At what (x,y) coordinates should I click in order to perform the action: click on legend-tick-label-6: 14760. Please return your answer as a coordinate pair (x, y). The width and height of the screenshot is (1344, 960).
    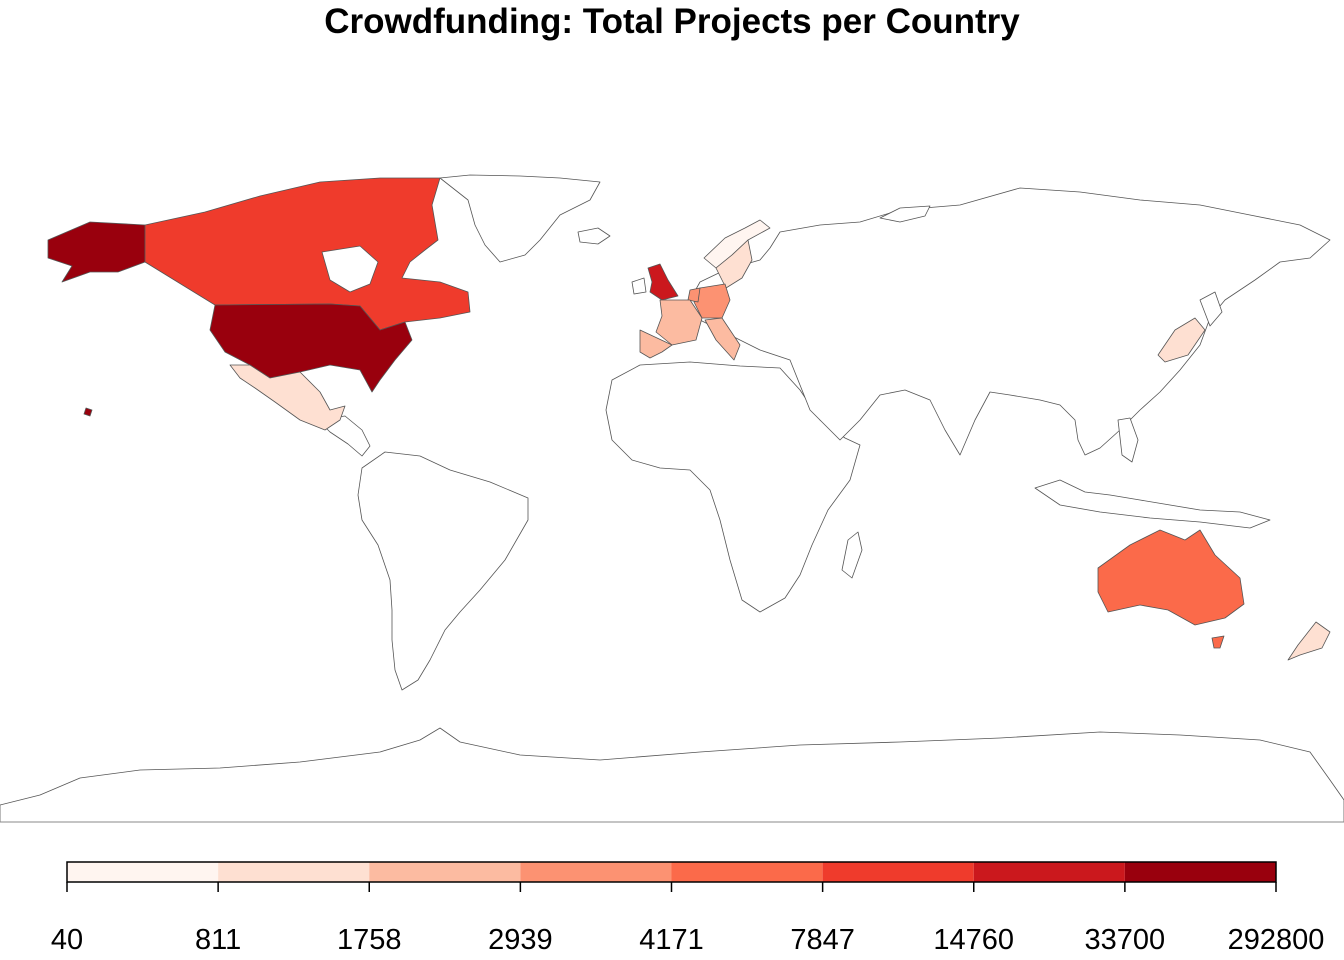
    Looking at the image, I should click on (974, 940).